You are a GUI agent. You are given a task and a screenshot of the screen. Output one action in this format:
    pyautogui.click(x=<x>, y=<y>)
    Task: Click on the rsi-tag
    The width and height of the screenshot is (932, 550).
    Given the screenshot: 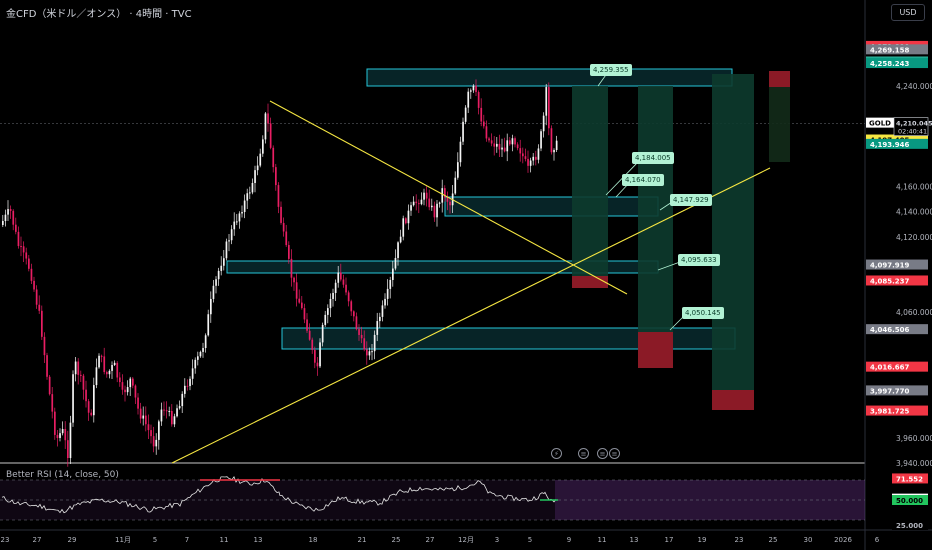 What is the action you would take?
    pyautogui.click(x=910, y=500)
    